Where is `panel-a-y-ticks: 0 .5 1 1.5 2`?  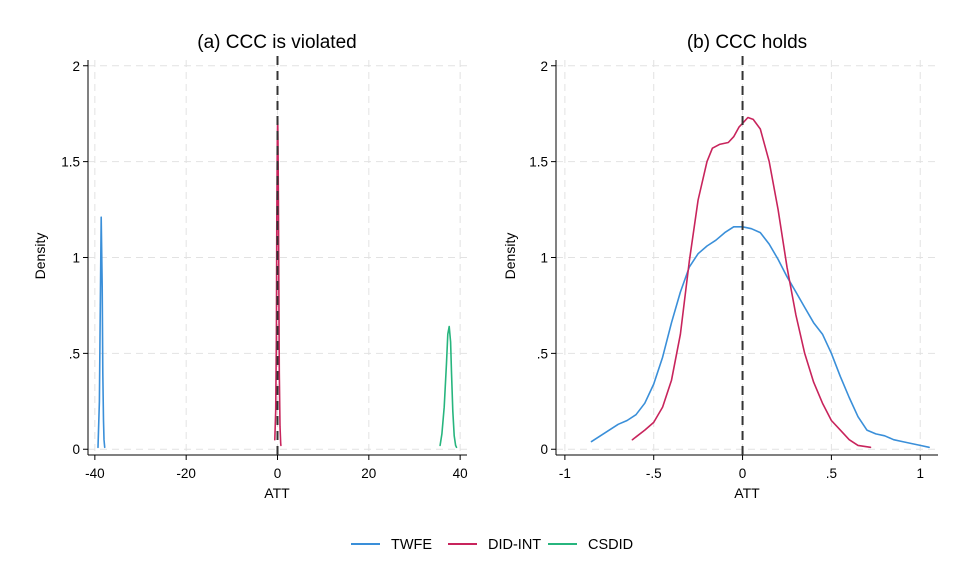
panel-a-y-ticks: 0 .5 1 1.5 2 is located at coordinates (74, 258).